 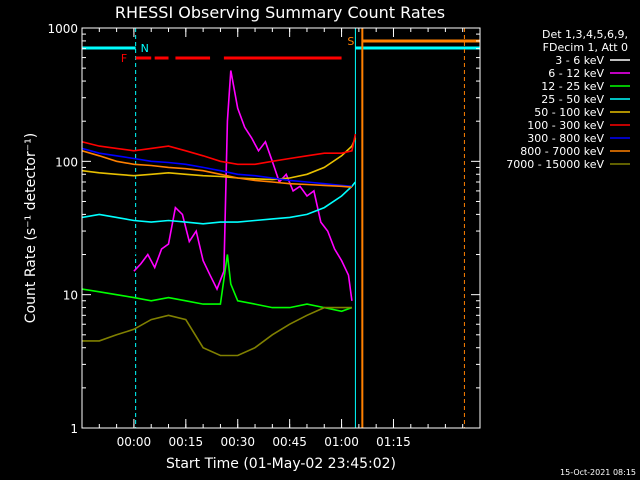 What do you see at coordinates (572, 86) in the screenshot?
I see `legend-entry-label: 12 - 25 keV` at bounding box center [572, 86].